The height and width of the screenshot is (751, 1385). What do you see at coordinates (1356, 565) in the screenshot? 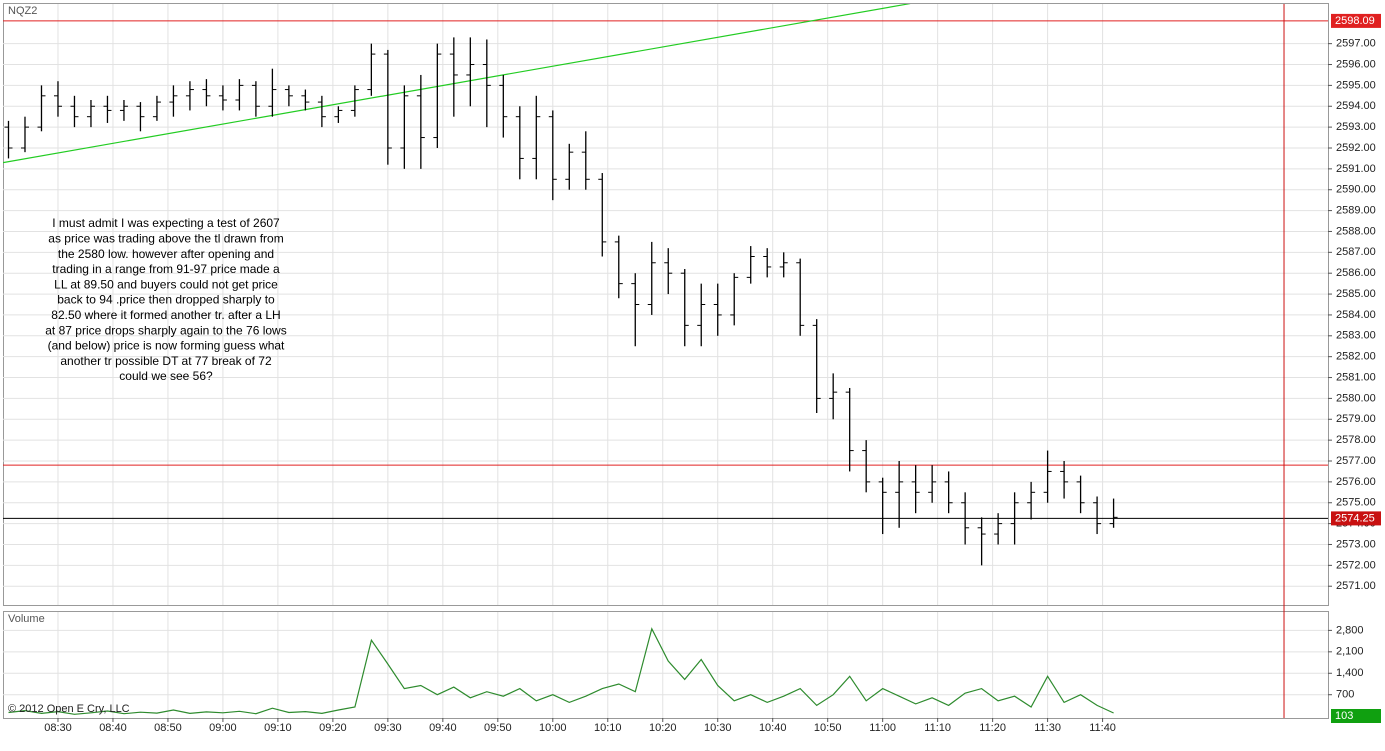
I see `y-tick-label: 2572.00` at bounding box center [1356, 565].